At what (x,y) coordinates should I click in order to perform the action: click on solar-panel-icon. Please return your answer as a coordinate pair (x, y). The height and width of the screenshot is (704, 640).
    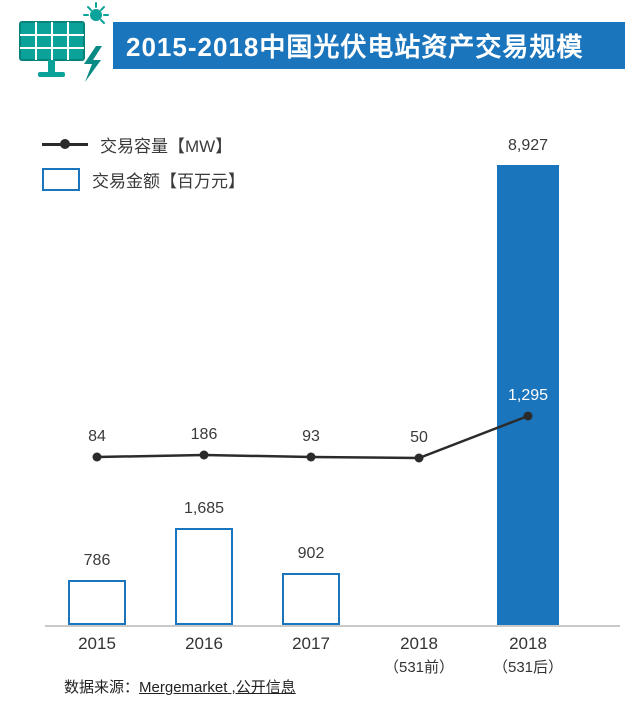
    Looking at the image, I should click on (60, 45).